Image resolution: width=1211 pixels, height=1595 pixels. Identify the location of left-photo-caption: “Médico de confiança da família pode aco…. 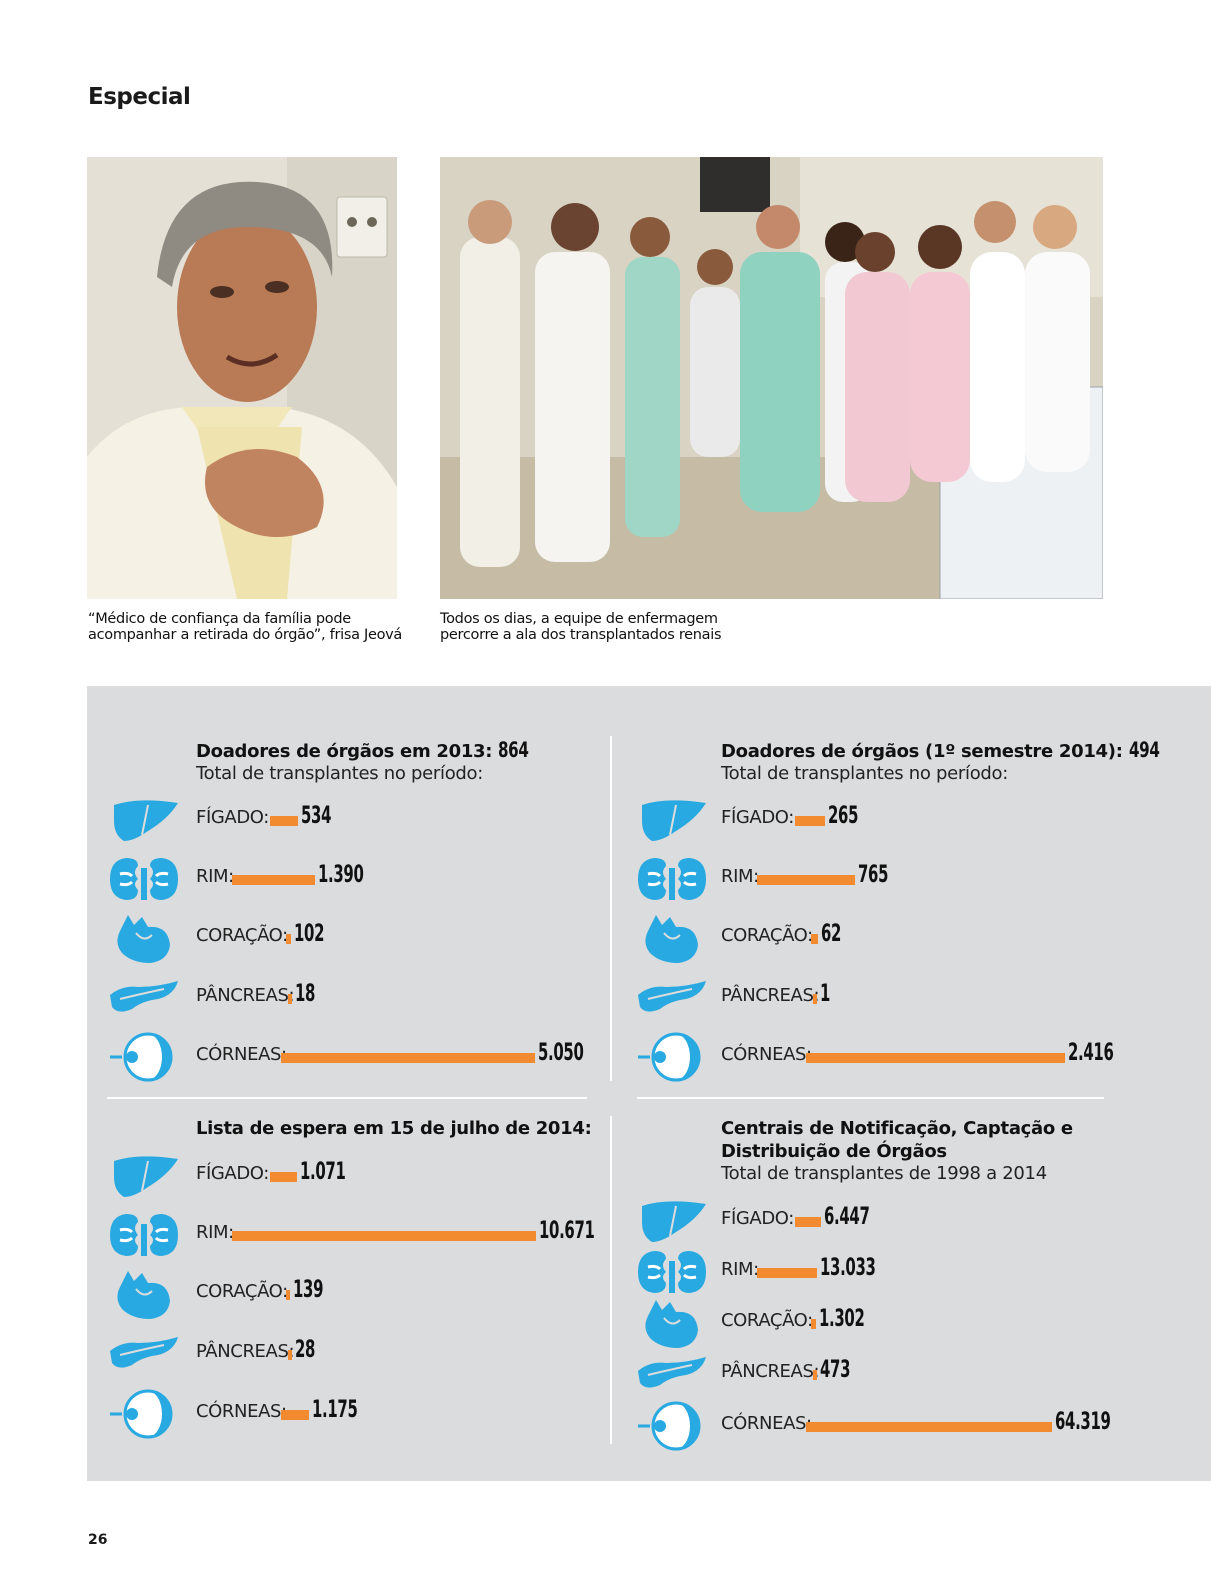
(245, 627).